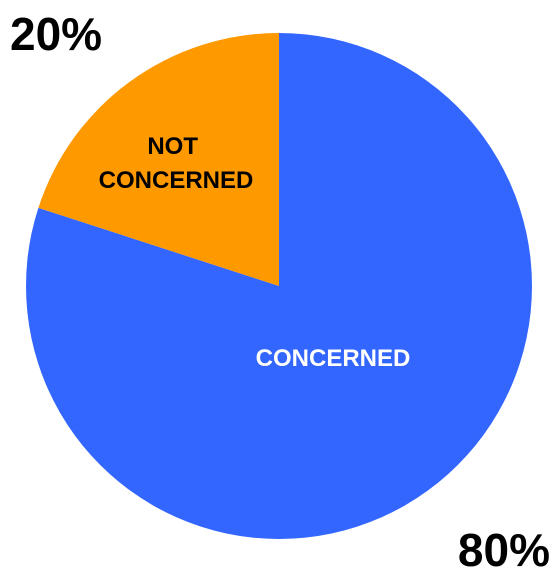  I want to click on percent-label-not-concerned: 20%, so click(56, 34).